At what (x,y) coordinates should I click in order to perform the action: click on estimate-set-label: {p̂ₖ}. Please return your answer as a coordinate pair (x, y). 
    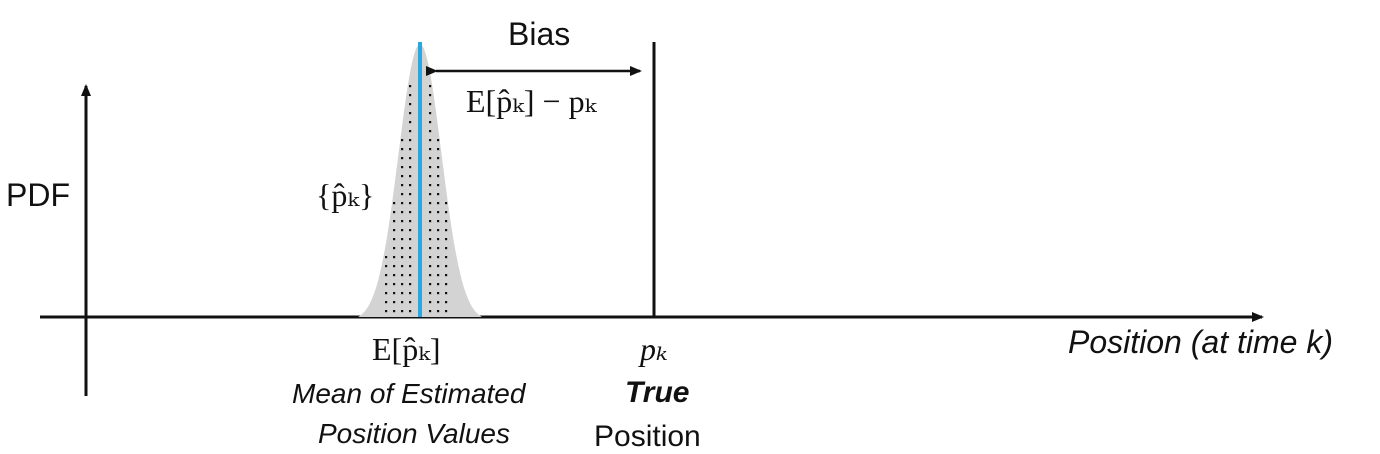
    Looking at the image, I should click on (345, 195).